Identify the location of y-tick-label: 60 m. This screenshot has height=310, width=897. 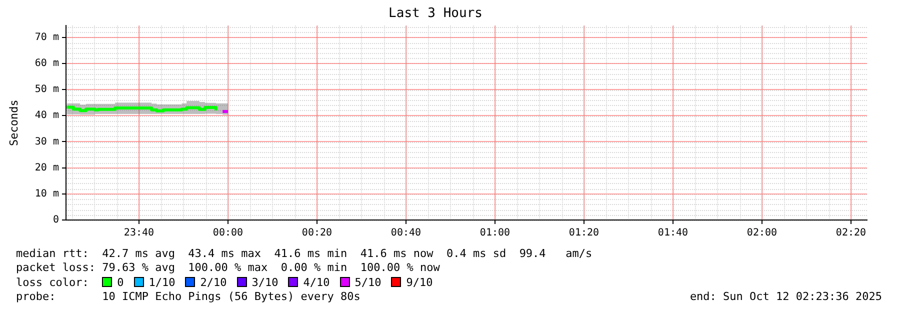
(46, 64).